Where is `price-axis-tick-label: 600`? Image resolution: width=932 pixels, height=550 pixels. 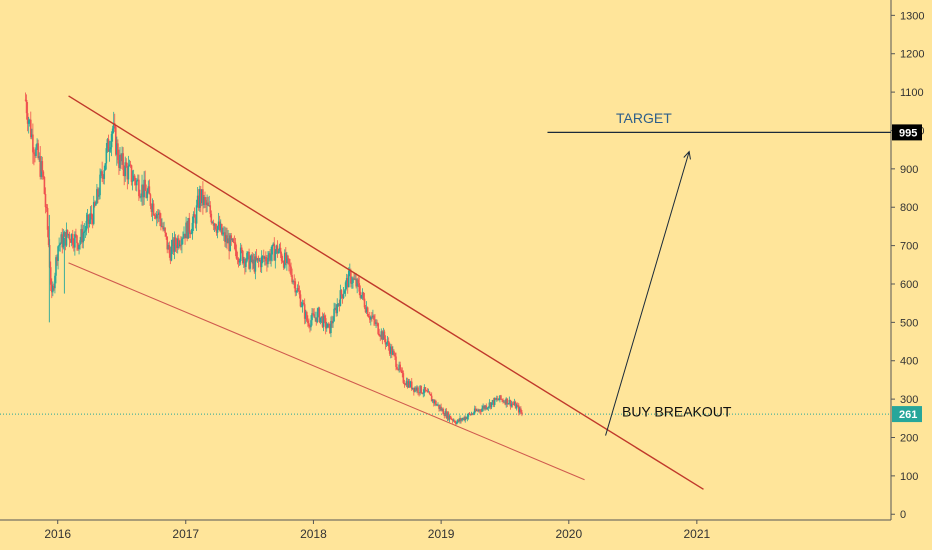 price-axis-tick-label: 600 is located at coordinates (909, 285).